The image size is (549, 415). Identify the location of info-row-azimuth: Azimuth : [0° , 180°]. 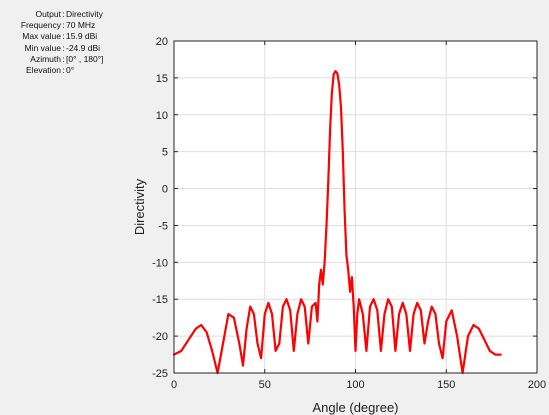
(52, 59).